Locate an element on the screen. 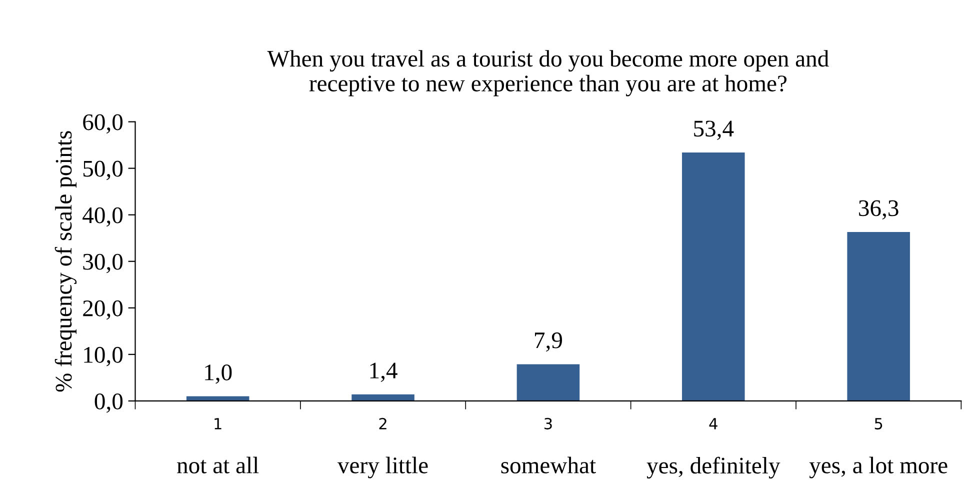 The image size is (966, 495). data-label: 1,0 is located at coordinates (218, 374).